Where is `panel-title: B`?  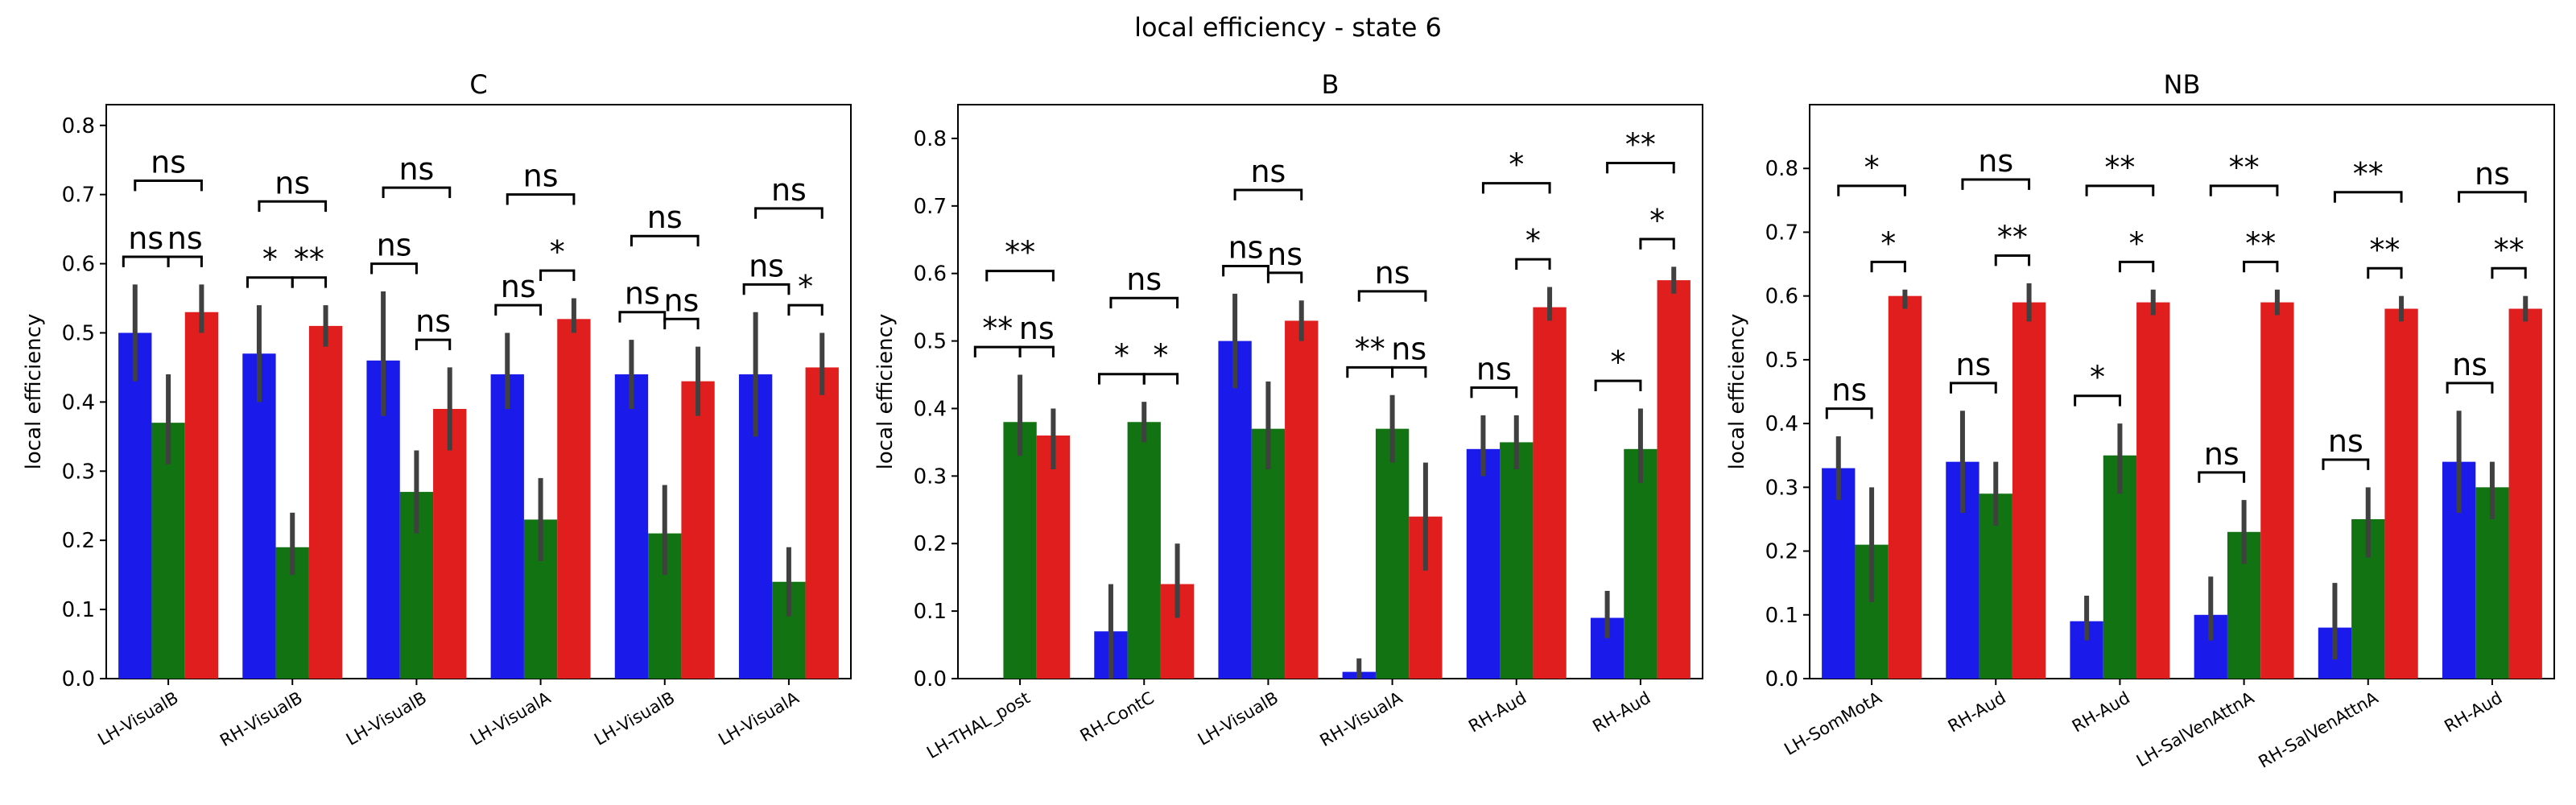
panel-title: B is located at coordinates (1331, 84).